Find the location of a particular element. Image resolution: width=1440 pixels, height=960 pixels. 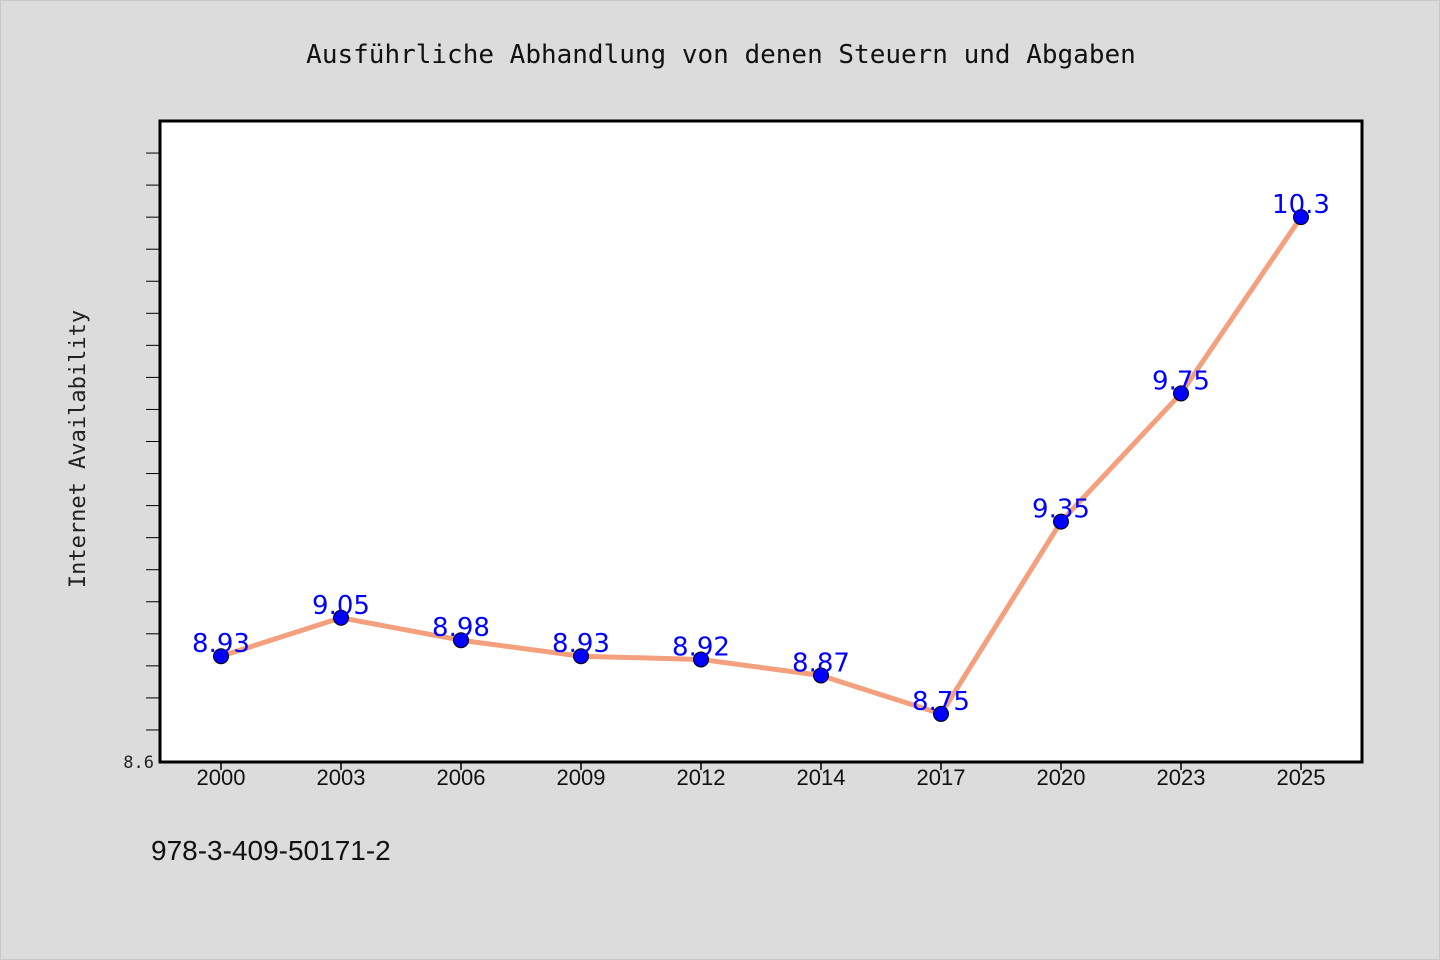

data-label: 9.75 is located at coordinates (1181, 381).